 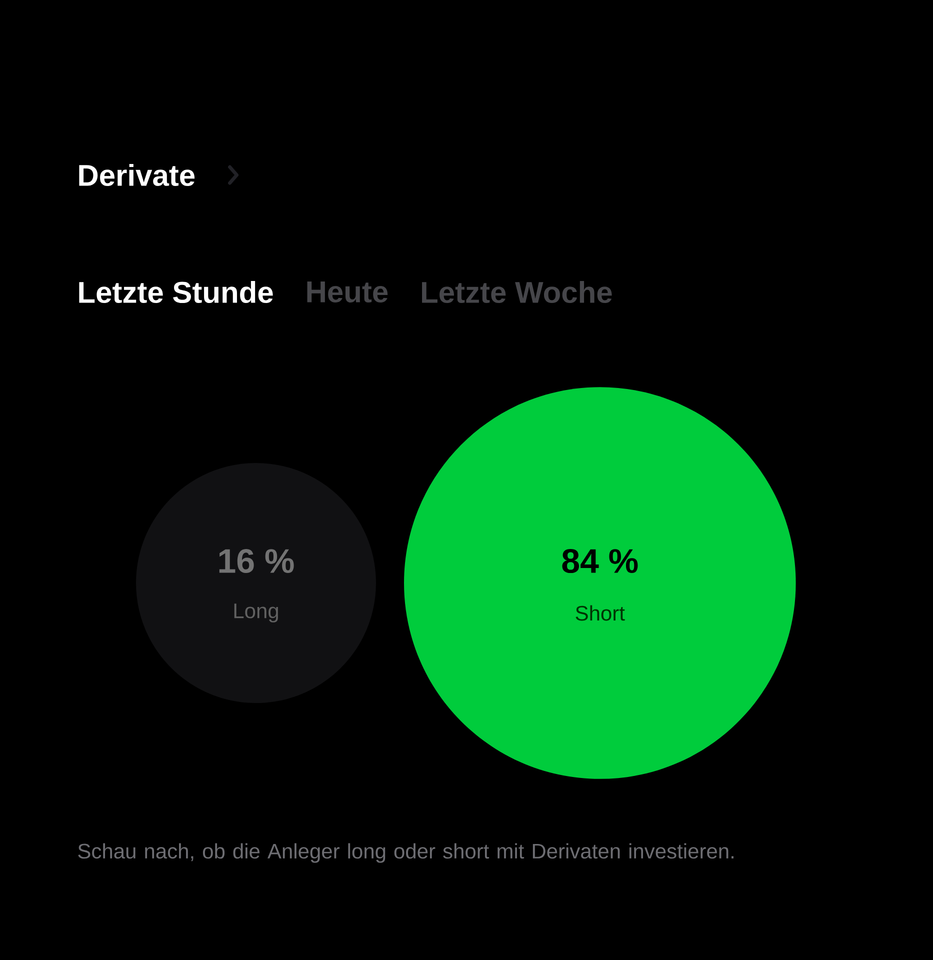 I want to click on text: Heute, so click(x=347, y=292).